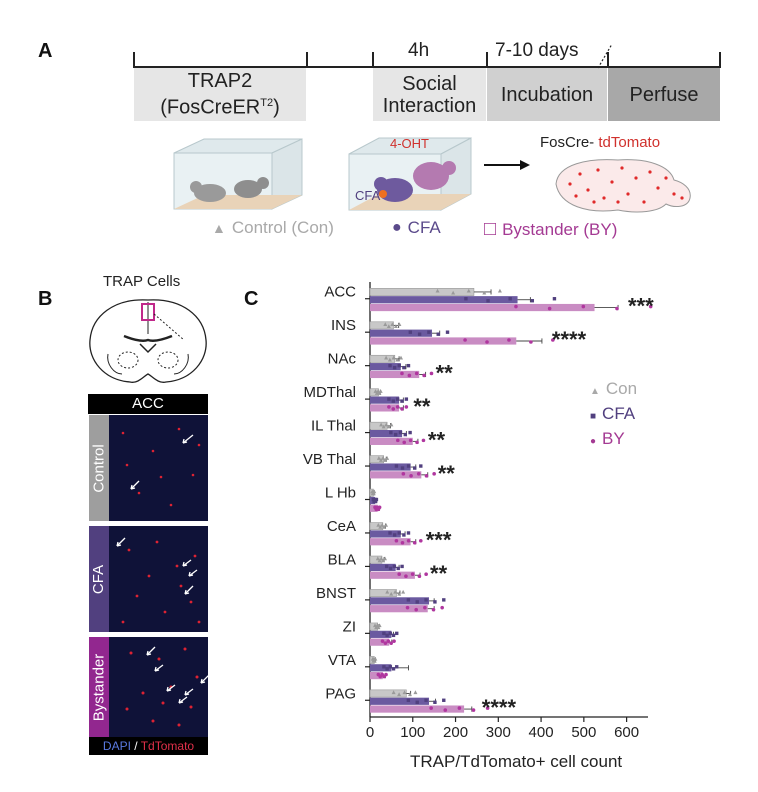 This screenshot has width=758, height=792. Describe the element at coordinates (551, 229) in the screenshot. I see `legend-bystander: □ Bystander (BY)` at that location.